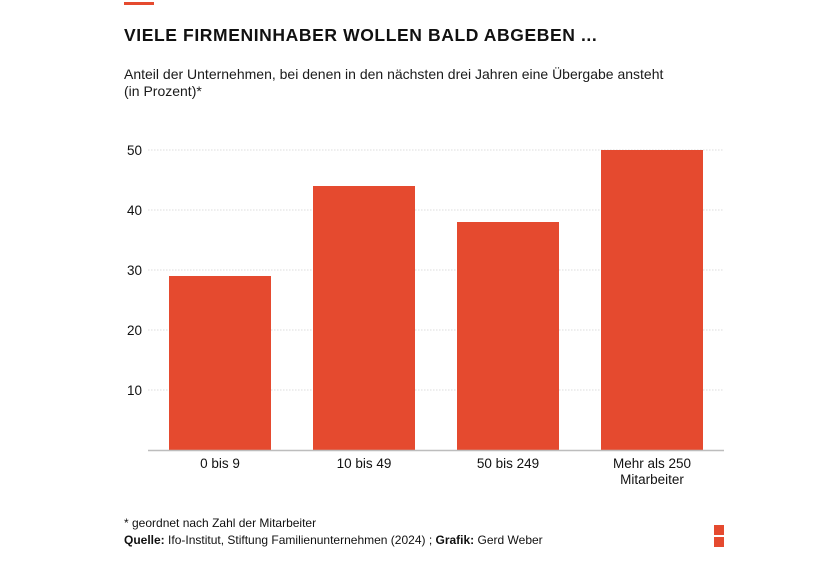 This screenshot has height=578, width=828. I want to click on x-tick-label-2: 50 bis 249, so click(508, 463).